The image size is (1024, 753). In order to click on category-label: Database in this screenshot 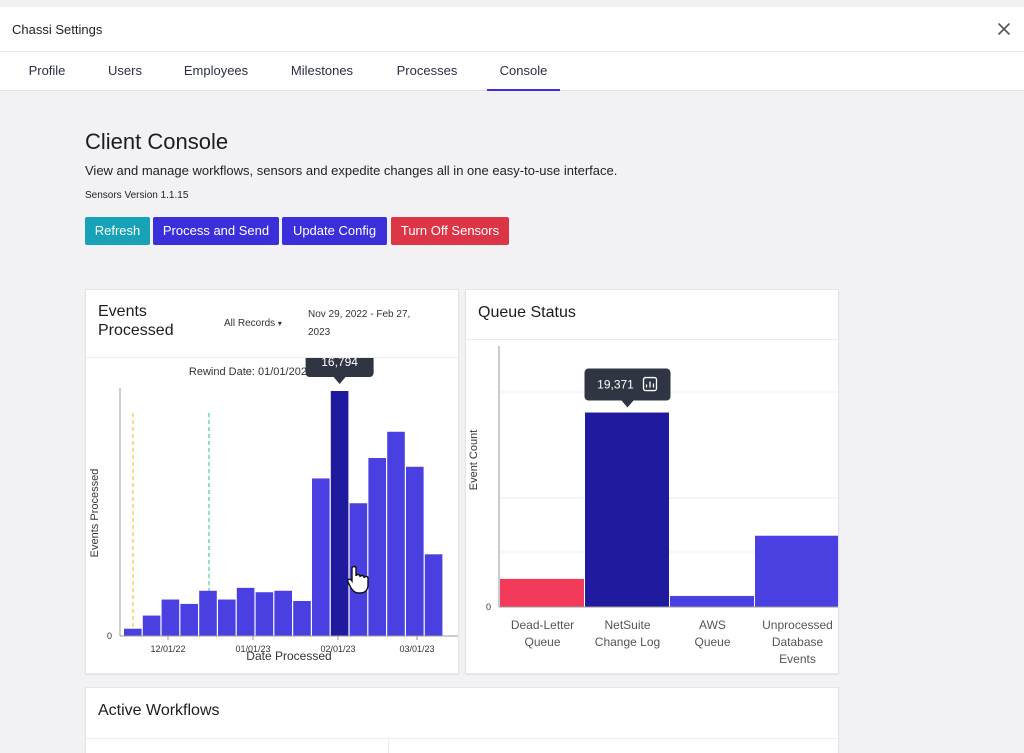, I will do `click(798, 642)`.